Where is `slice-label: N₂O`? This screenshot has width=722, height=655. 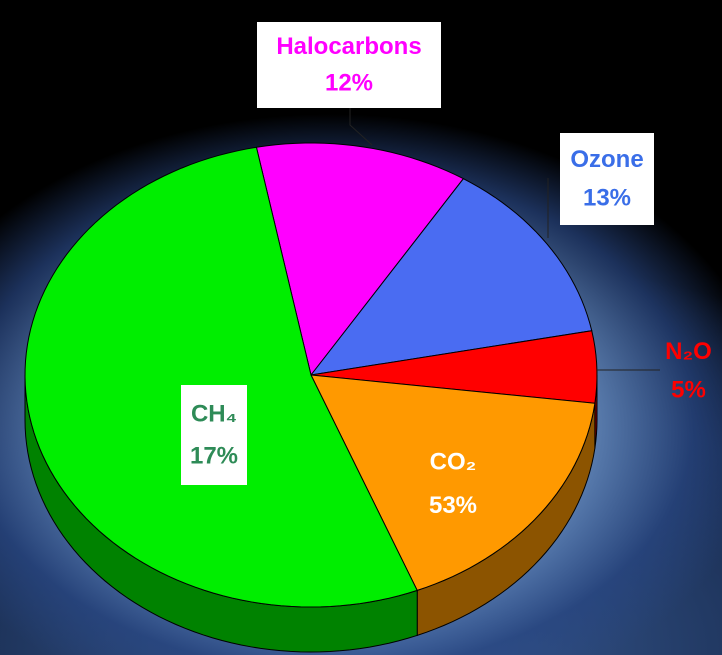
slice-label: N₂O is located at coordinates (688, 351).